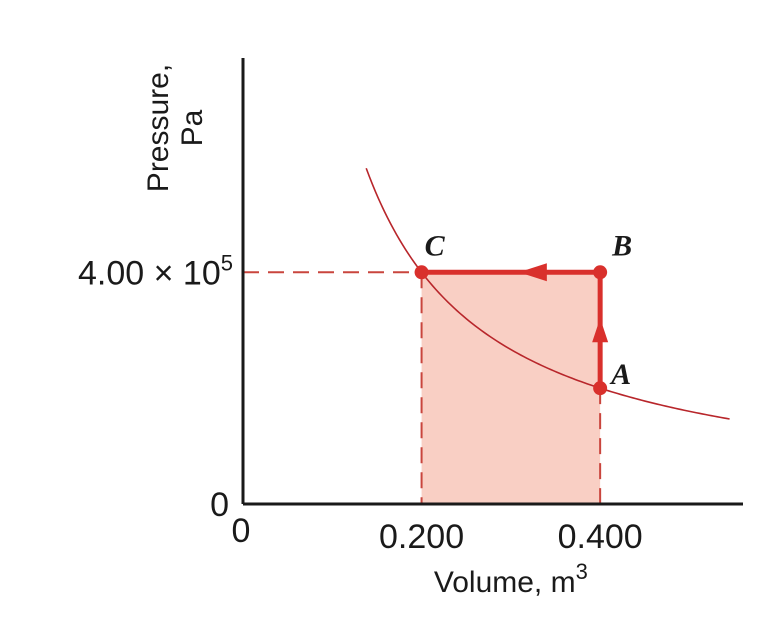 This screenshot has height=630, width=774. Describe the element at coordinates (435, 245) in the screenshot. I see `point-label-c: C` at that location.